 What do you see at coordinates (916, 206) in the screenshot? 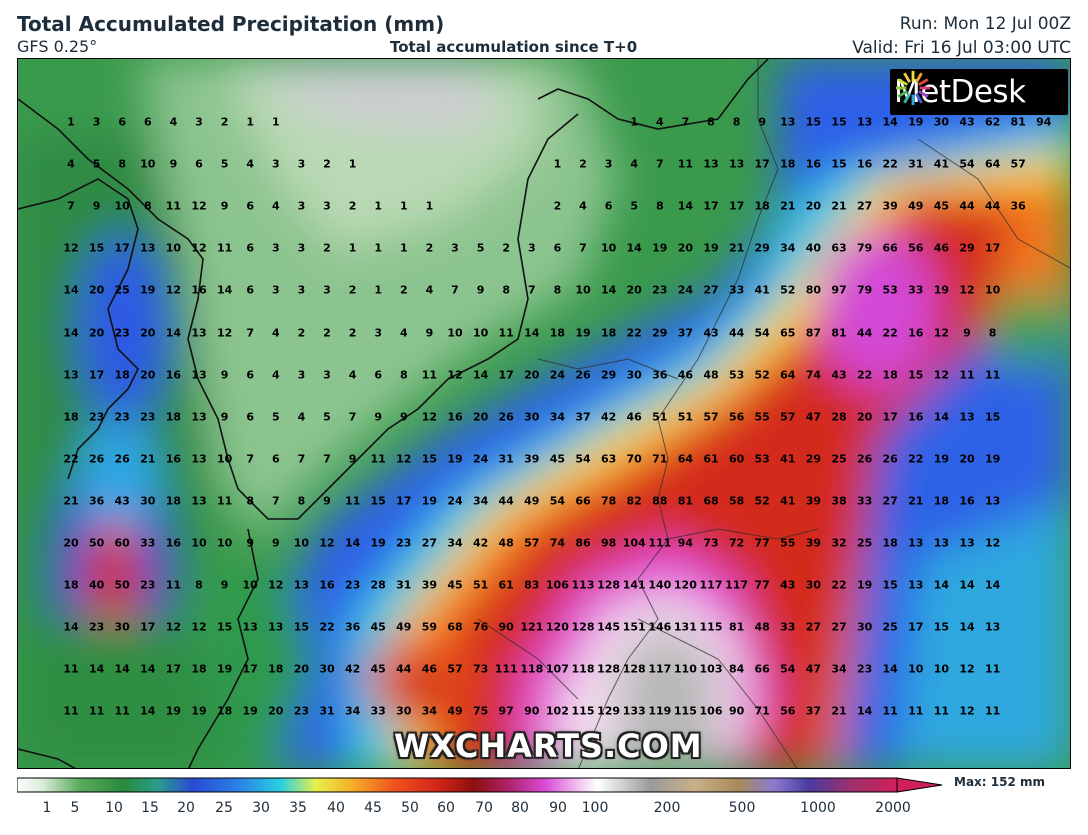
I see `grid-value: 49` at bounding box center [916, 206].